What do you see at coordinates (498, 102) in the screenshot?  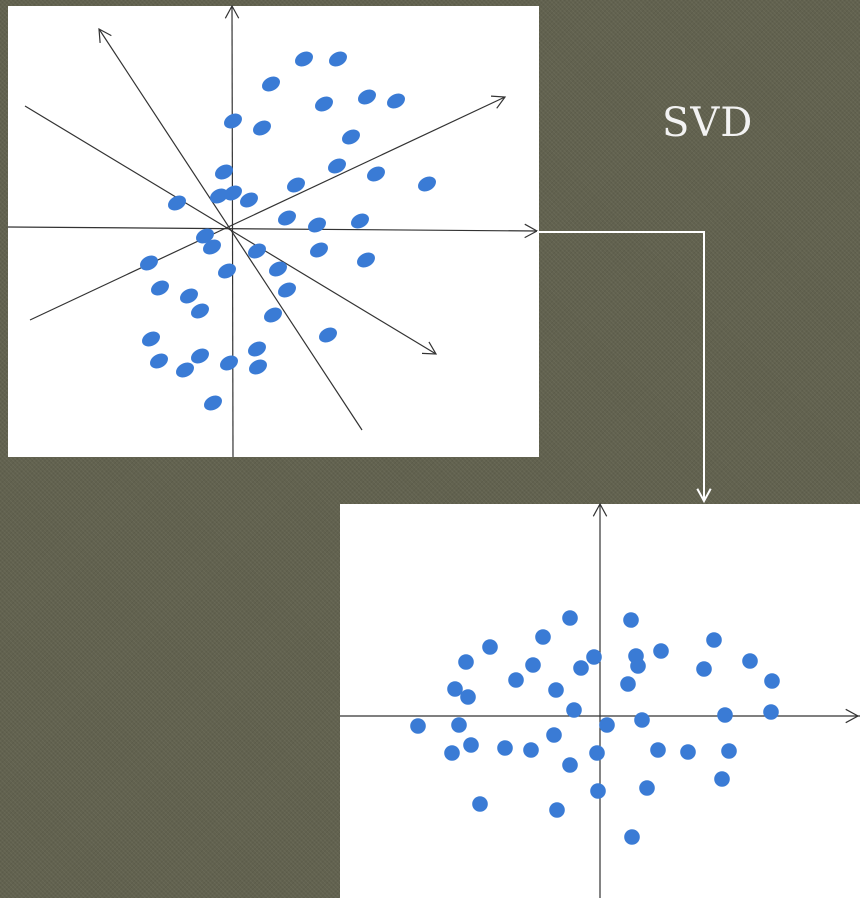 I see `rotated-axis-1-arrowhead` at bounding box center [498, 102].